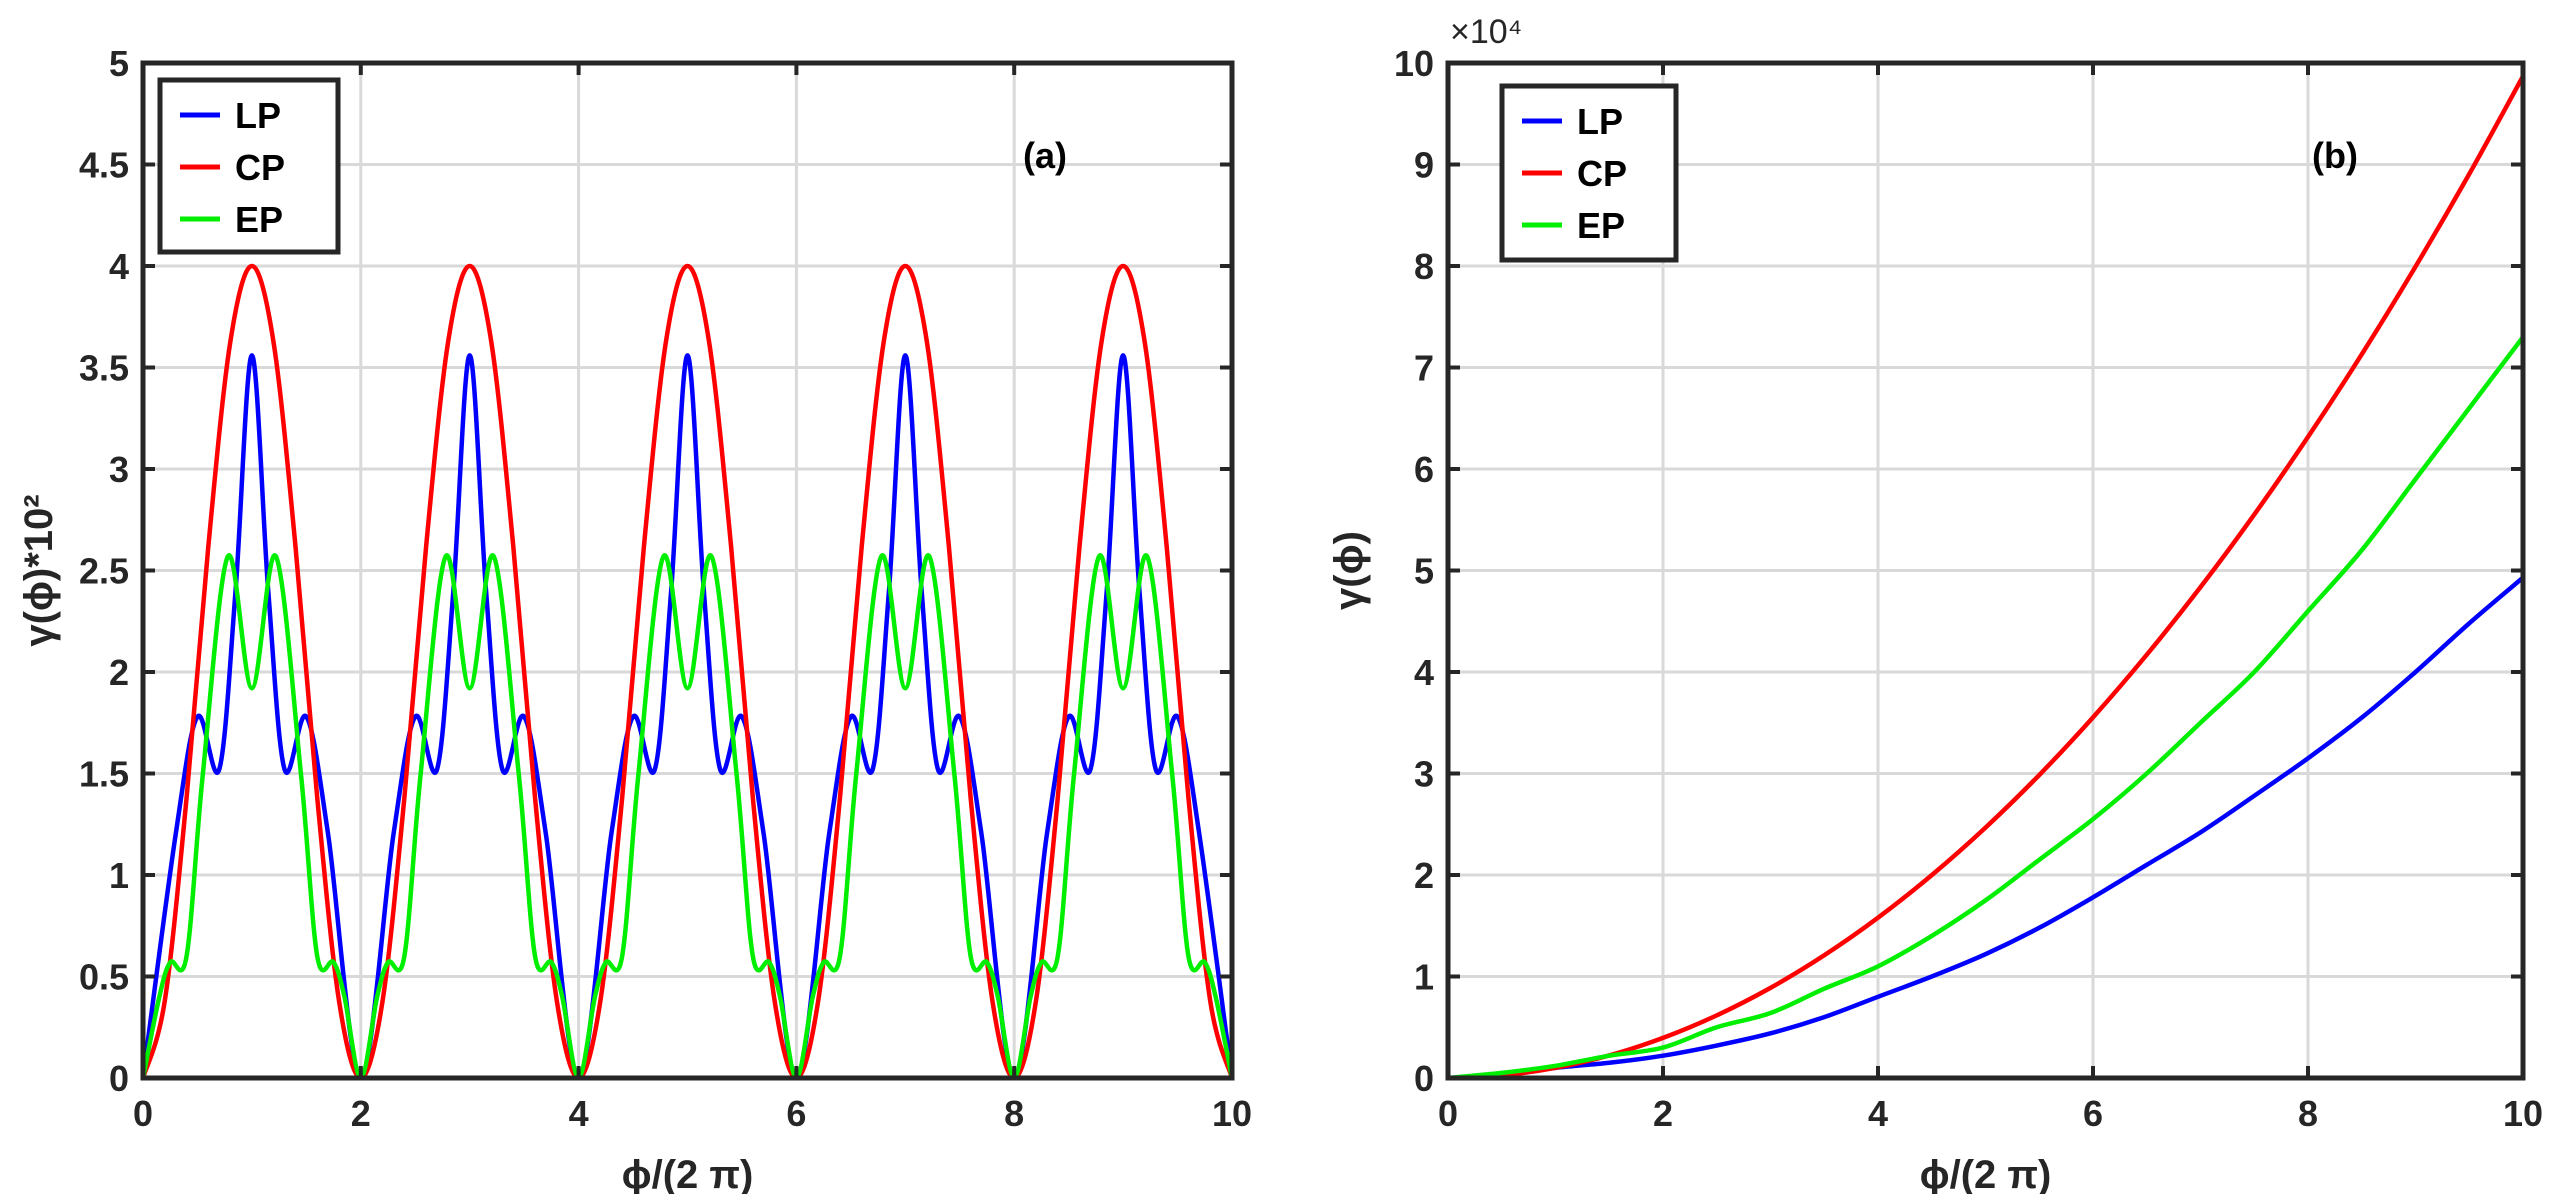 Image resolution: width=2560 pixels, height=1199 pixels. What do you see at coordinates (104, 368) in the screenshot?
I see `y-tick-label: 3.5` at bounding box center [104, 368].